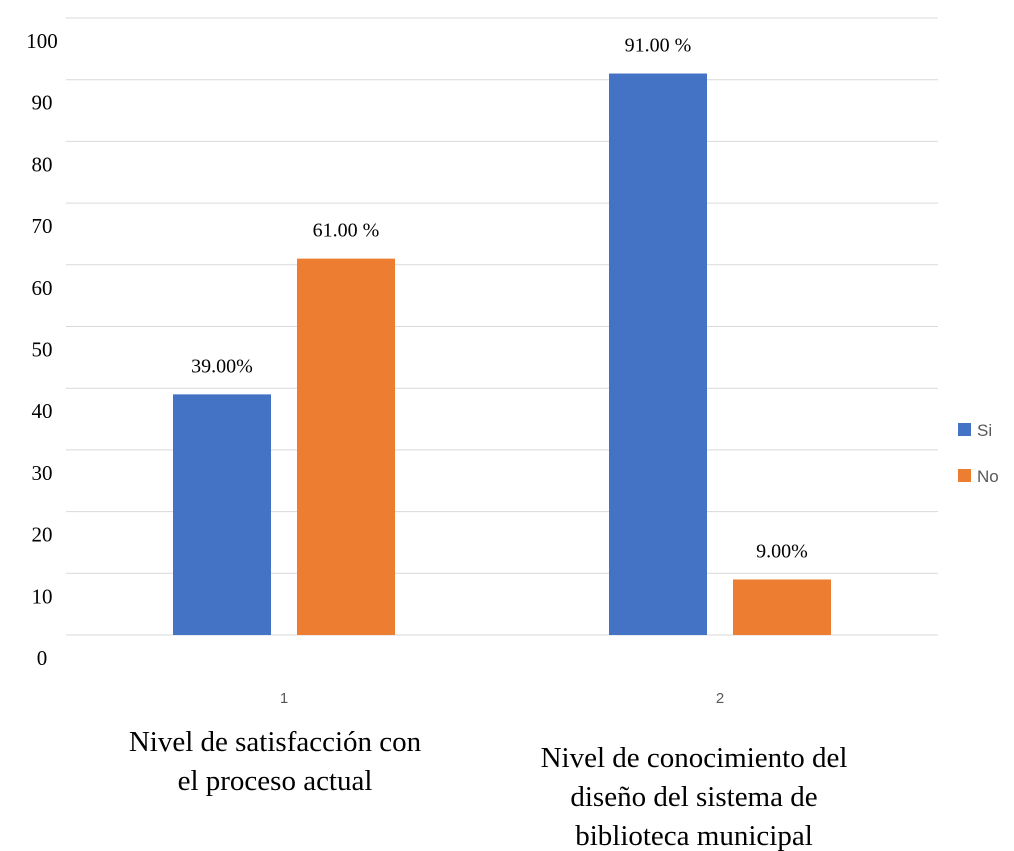  What do you see at coordinates (964, 475) in the screenshot?
I see `legend-swatch-no` at bounding box center [964, 475].